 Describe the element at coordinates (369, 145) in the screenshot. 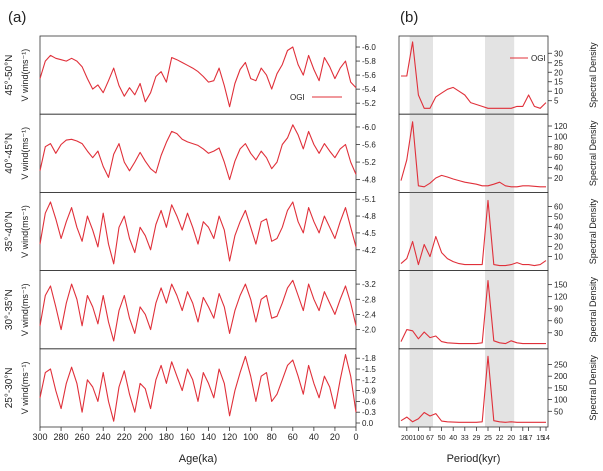

I see `y-tick-label: -5.6` at that location.